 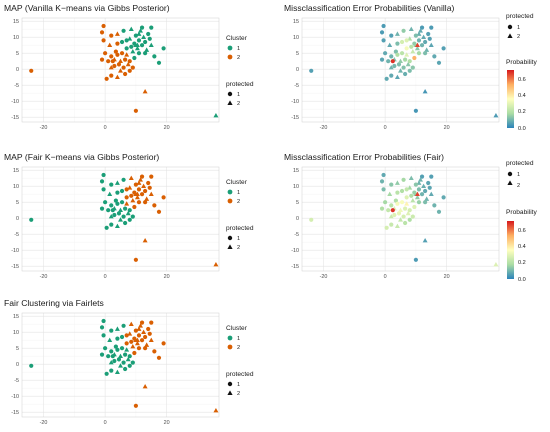 What do you see at coordinates (518, 37) in the screenshot?
I see `legend-label-protected-2: 2` at bounding box center [518, 37].